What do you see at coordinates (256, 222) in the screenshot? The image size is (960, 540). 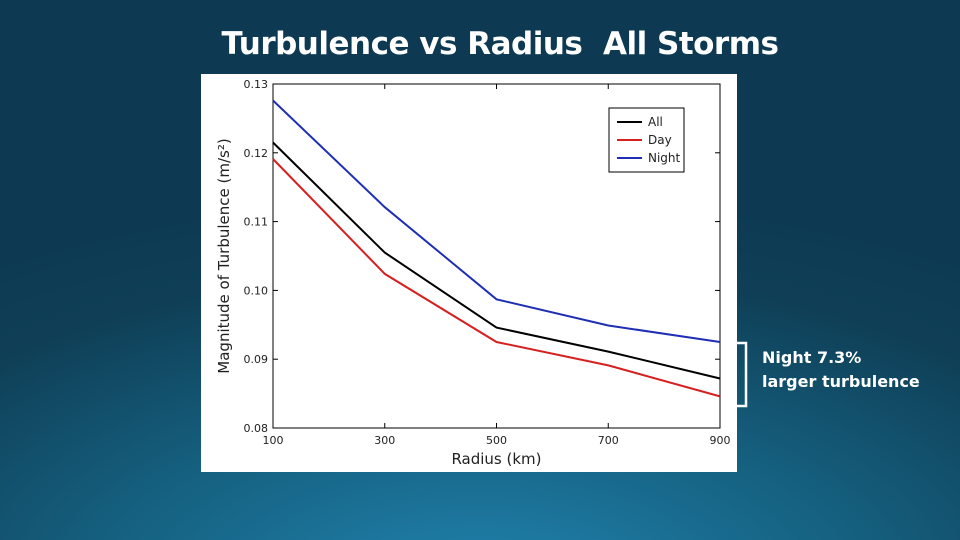 I see `y-tick-label: 0.11` at bounding box center [256, 222].